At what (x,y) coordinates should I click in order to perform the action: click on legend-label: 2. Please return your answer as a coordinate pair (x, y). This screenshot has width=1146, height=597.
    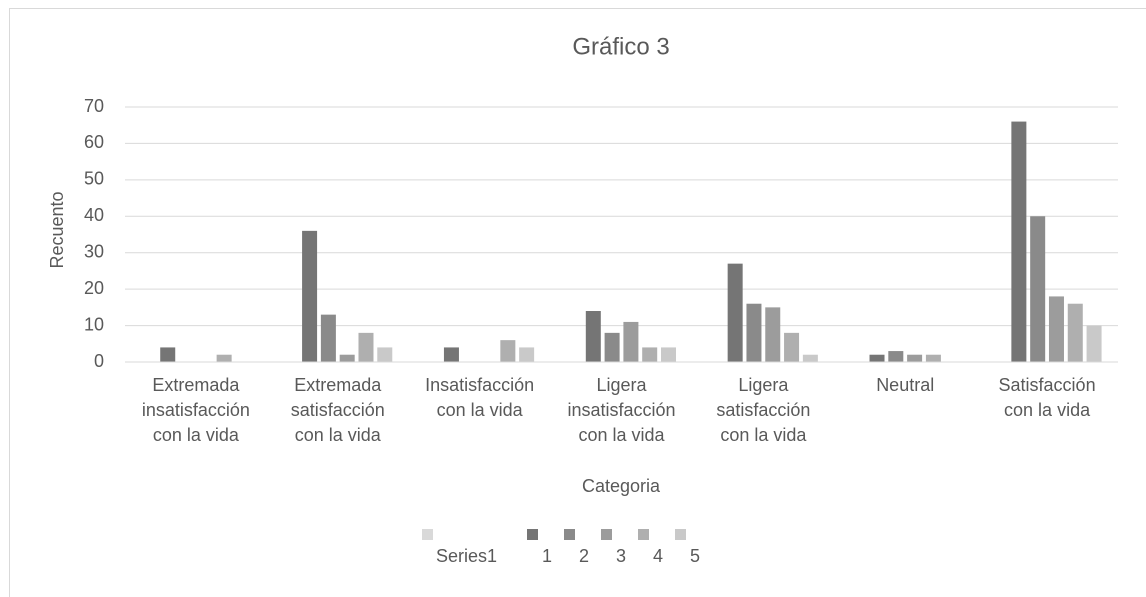
    Looking at the image, I should click on (584, 556).